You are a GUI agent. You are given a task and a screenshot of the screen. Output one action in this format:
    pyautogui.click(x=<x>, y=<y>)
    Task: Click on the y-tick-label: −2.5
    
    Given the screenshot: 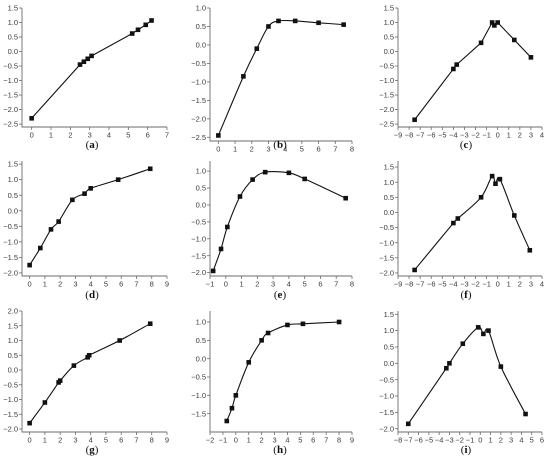 What is the action you would take?
    pyautogui.click(x=10, y=124)
    